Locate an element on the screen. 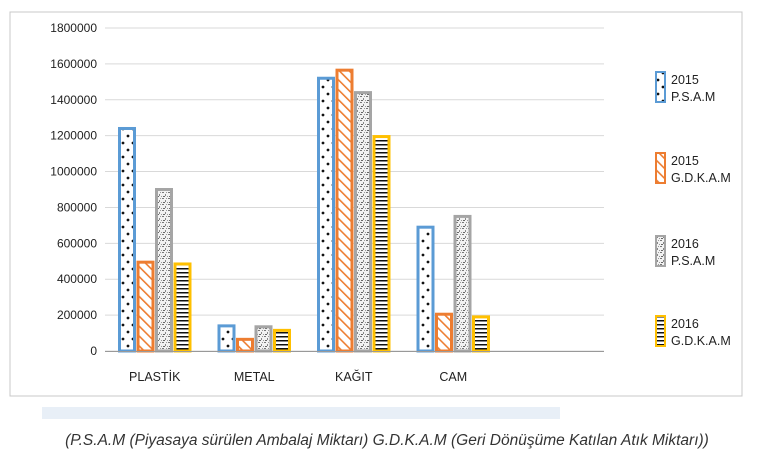 Image resolution: width=774 pixels, height=474 pixels. legend-item: 2015 P.S.A.M is located at coordinates (685, 87).